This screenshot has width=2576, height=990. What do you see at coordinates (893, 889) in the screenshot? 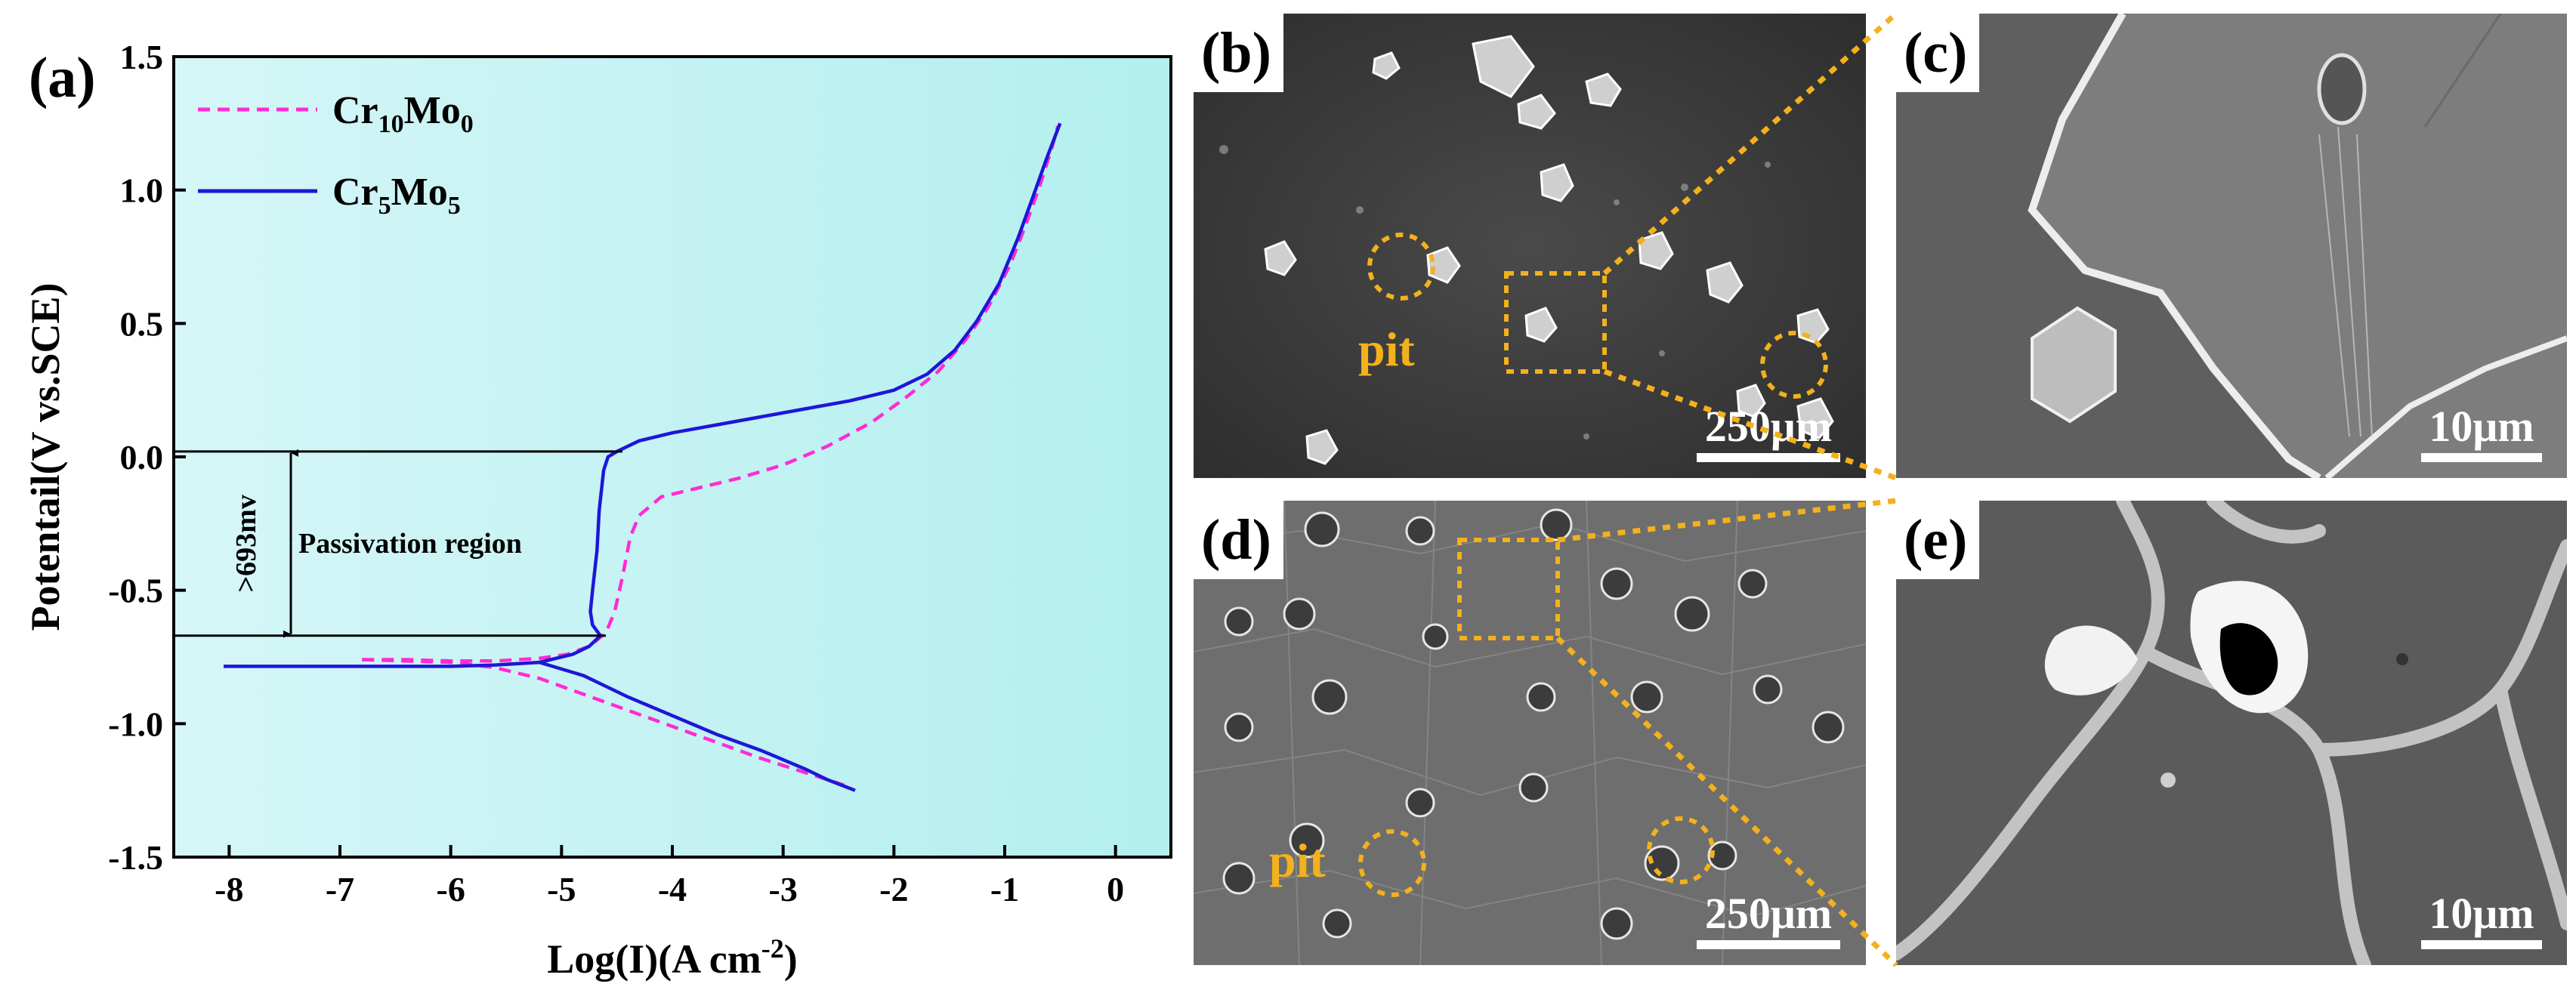
I see `x-tick-label: -2` at bounding box center [893, 889].